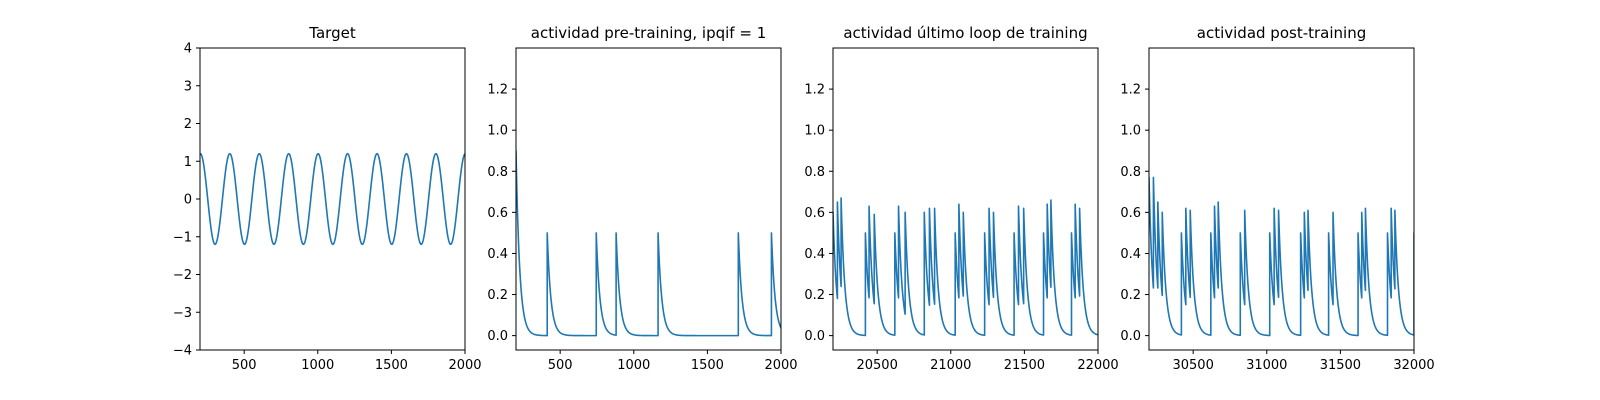 The height and width of the screenshot is (400, 1600). What do you see at coordinates (182, 275) in the screenshot?
I see `y-tick-label: −2` at bounding box center [182, 275].